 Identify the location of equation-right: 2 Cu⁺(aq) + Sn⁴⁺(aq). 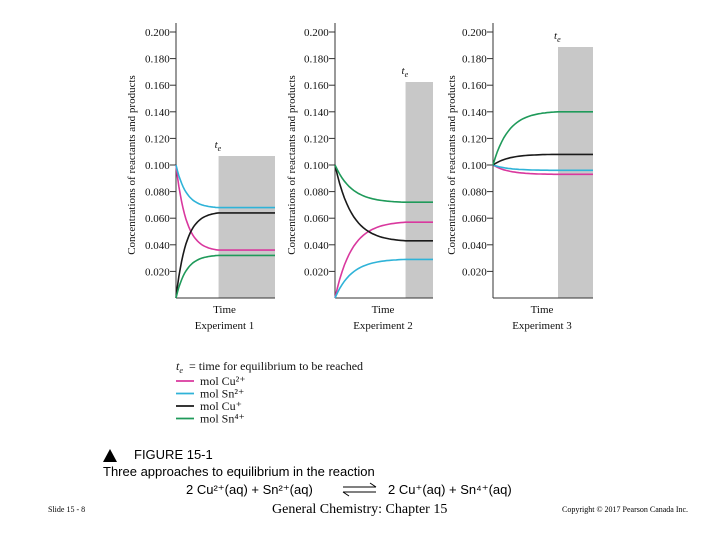
(450, 489).